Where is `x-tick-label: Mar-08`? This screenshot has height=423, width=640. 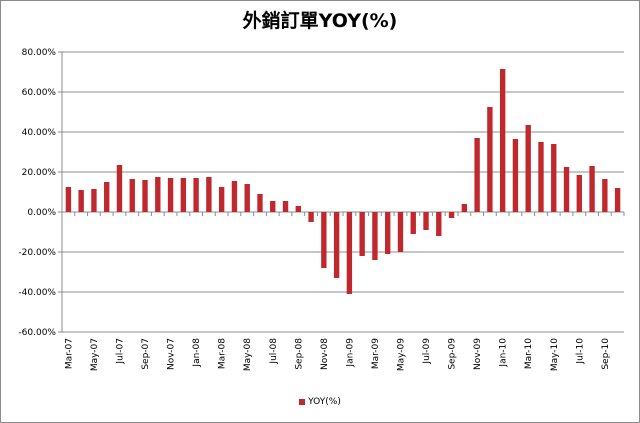
x-tick-label: Mar-08 is located at coordinates (223, 353).